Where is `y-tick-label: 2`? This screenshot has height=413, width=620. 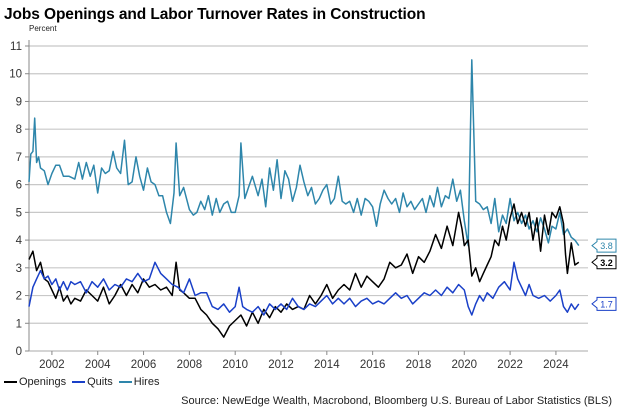 y-tick-label: 2 is located at coordinates (19, 297).